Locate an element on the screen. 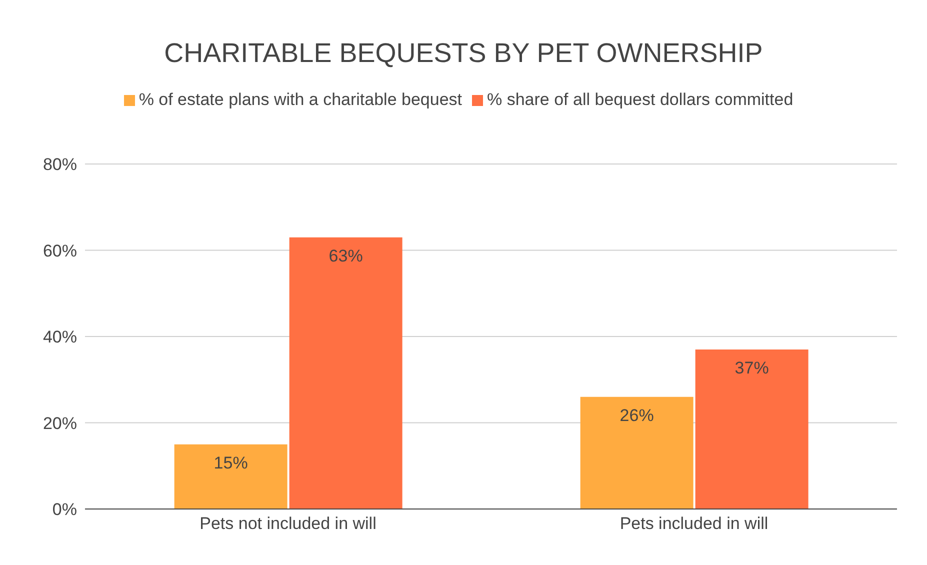 This screenshot has height=565, width=927. legend-label: % share of all bequest dollars committed is located at coordinates (640, 99).